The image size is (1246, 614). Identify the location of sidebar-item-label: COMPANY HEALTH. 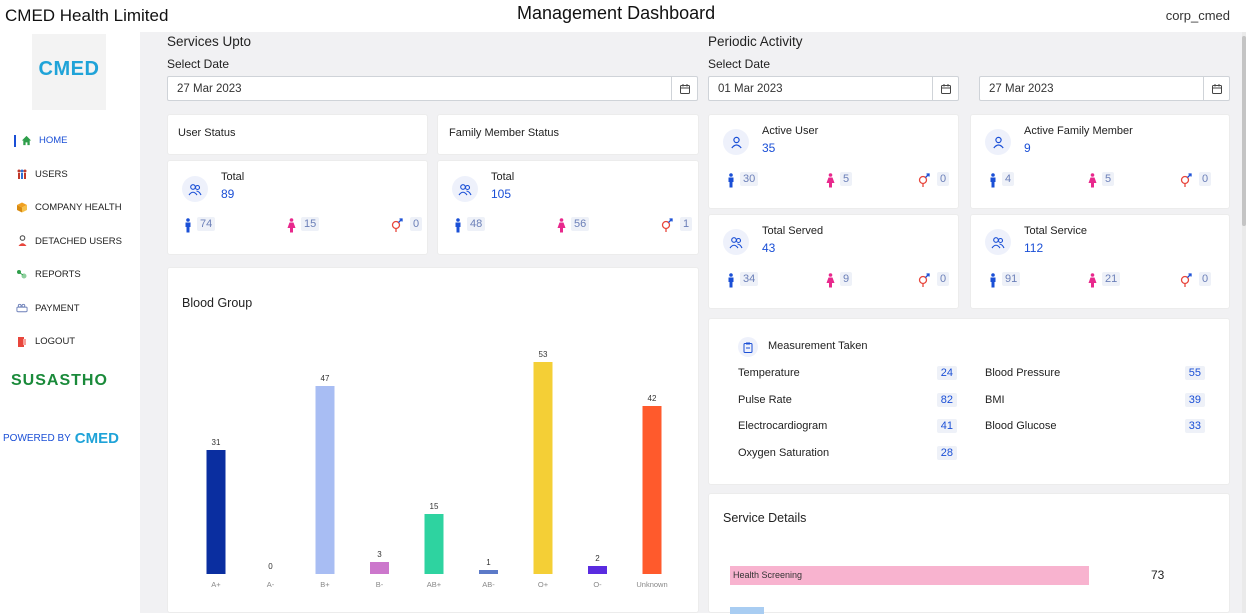
(78, 208).